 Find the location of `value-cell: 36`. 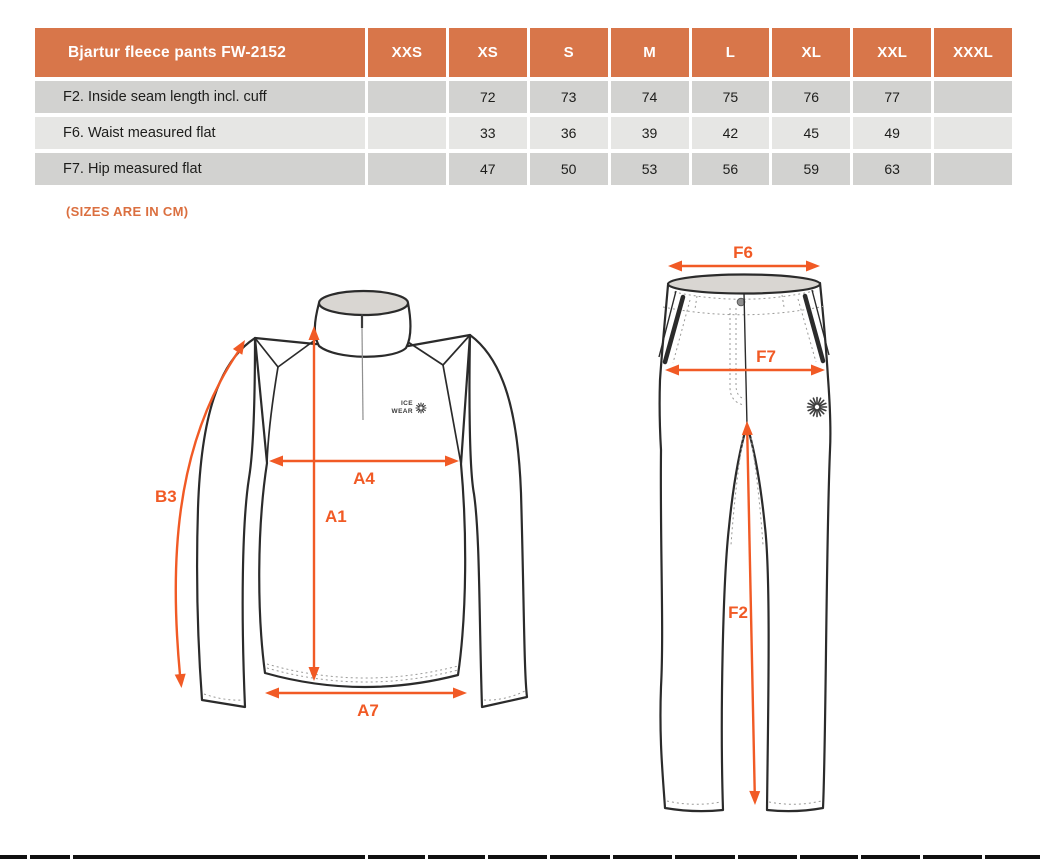

value-cell: 36 is located at coordinates (568, 133).